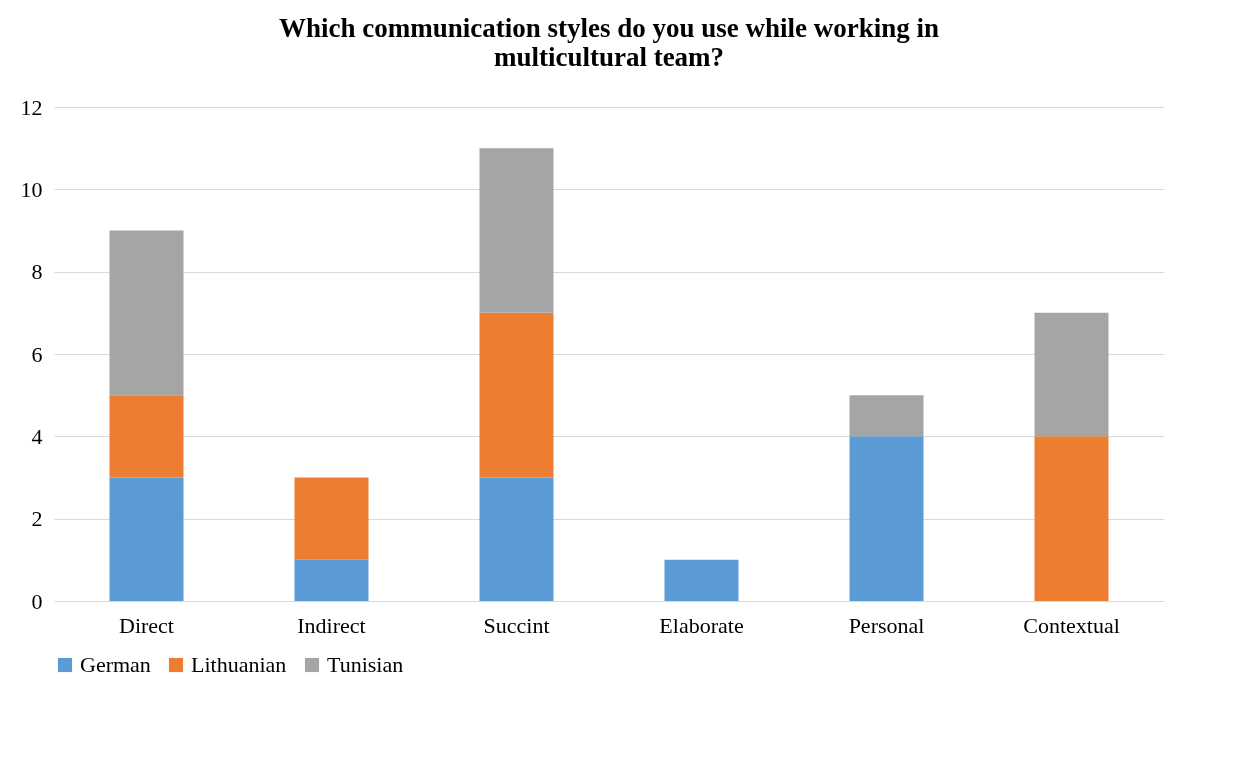 The height and width of the screenshot is (762, 1237). Describe the element at coordinates (701, 625) in the screenshot. I see `x-tick-label: Elaborate` at that location.